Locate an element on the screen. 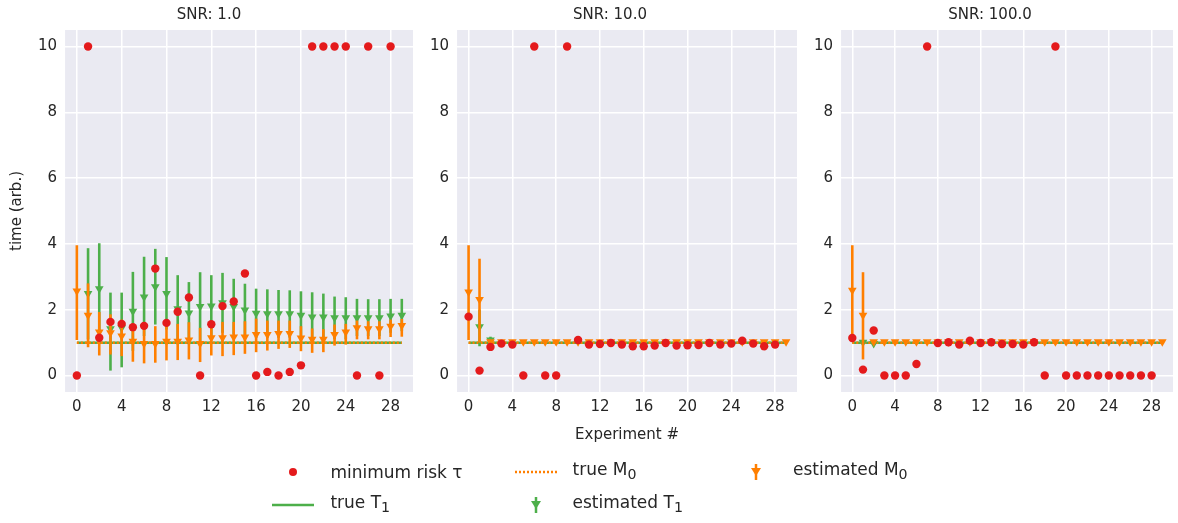 The image size is (1178, 523). y-axis-title: time (arb.) is located at coordinates (15, 211).